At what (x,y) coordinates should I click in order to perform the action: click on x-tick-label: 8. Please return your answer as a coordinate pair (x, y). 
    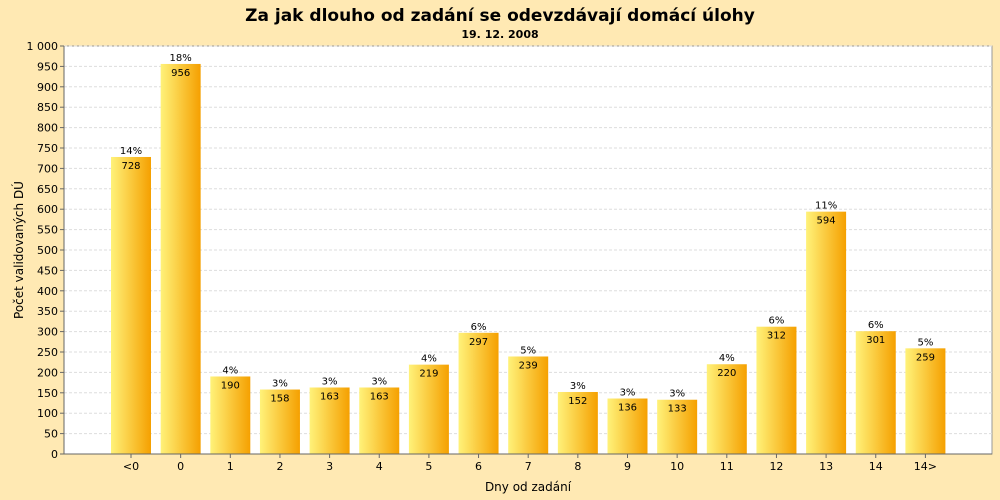
    Looking at the image, I should click on (577, 466).